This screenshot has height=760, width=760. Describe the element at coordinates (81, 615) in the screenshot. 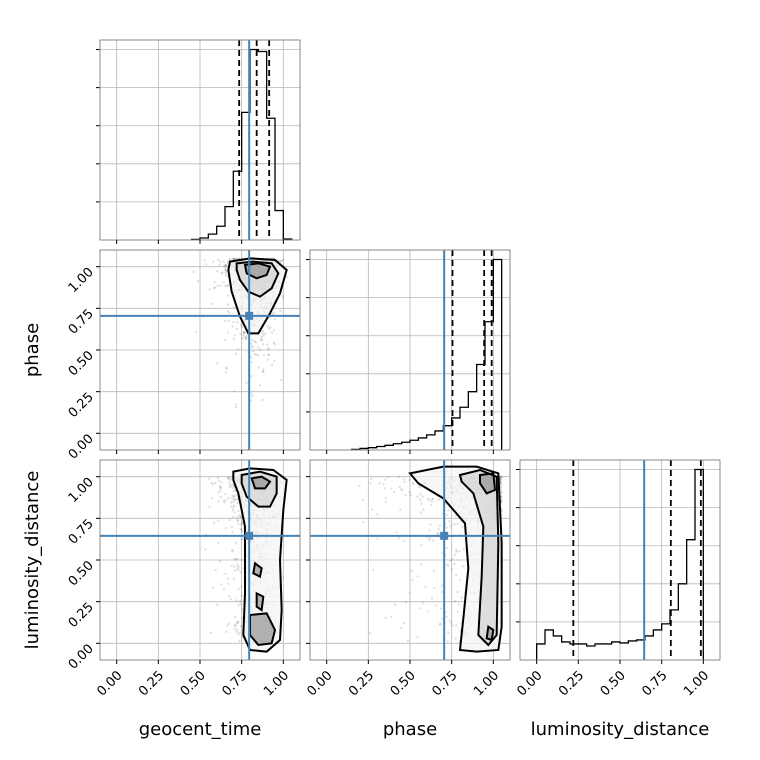

I see `y-tick-label: 0.25` at that location.